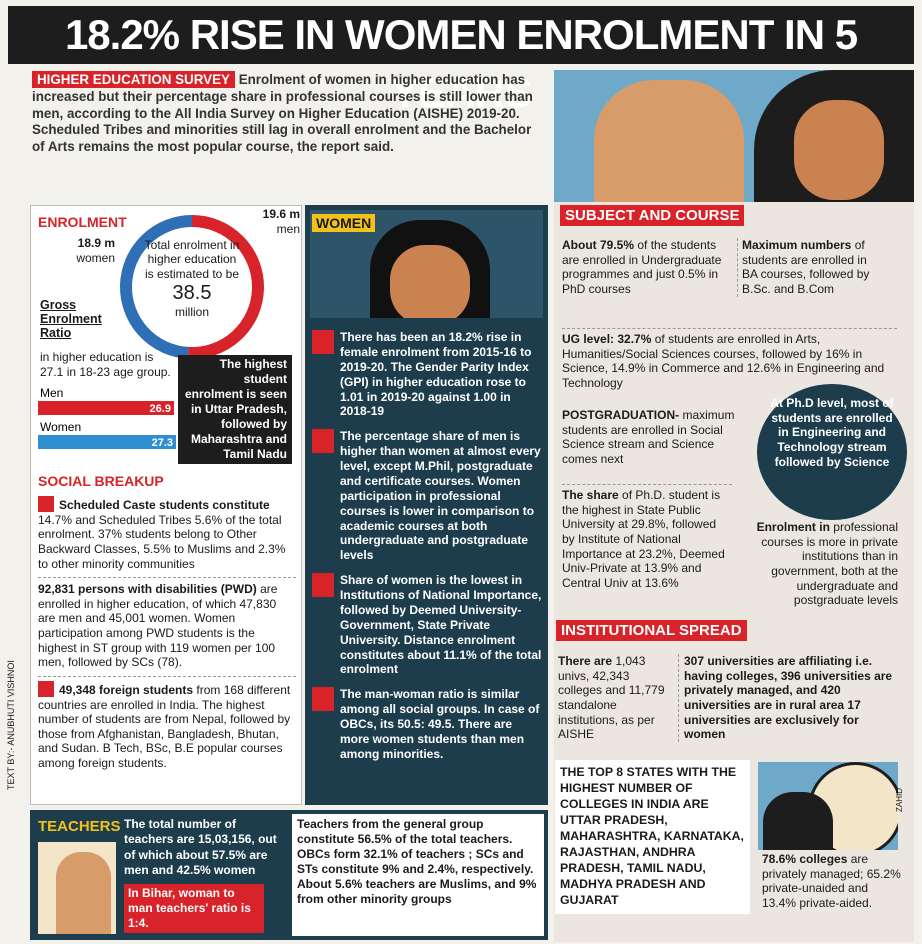 The image size is (922, 944). I want to click on bar-value: 27.3, so click(162, 443).